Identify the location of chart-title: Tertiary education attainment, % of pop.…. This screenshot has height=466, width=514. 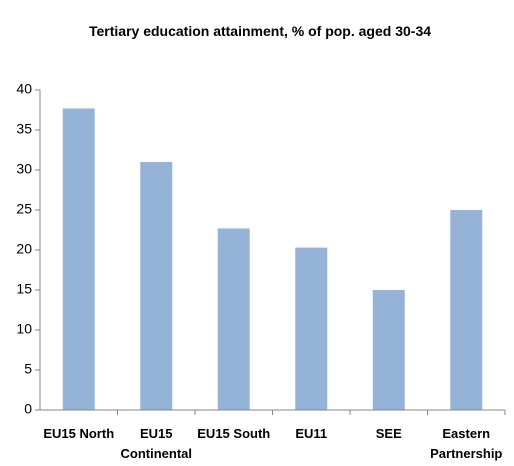
(260, 31).